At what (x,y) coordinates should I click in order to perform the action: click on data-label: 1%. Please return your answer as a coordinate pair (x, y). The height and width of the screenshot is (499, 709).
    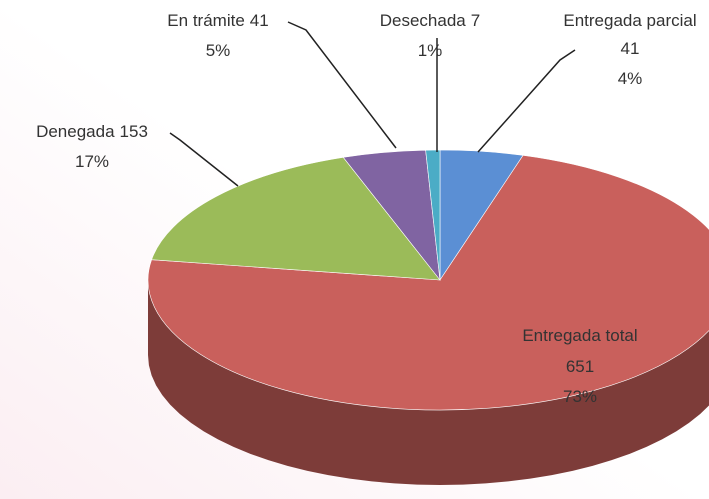
    Looking at the image, I should click on (430, 50).